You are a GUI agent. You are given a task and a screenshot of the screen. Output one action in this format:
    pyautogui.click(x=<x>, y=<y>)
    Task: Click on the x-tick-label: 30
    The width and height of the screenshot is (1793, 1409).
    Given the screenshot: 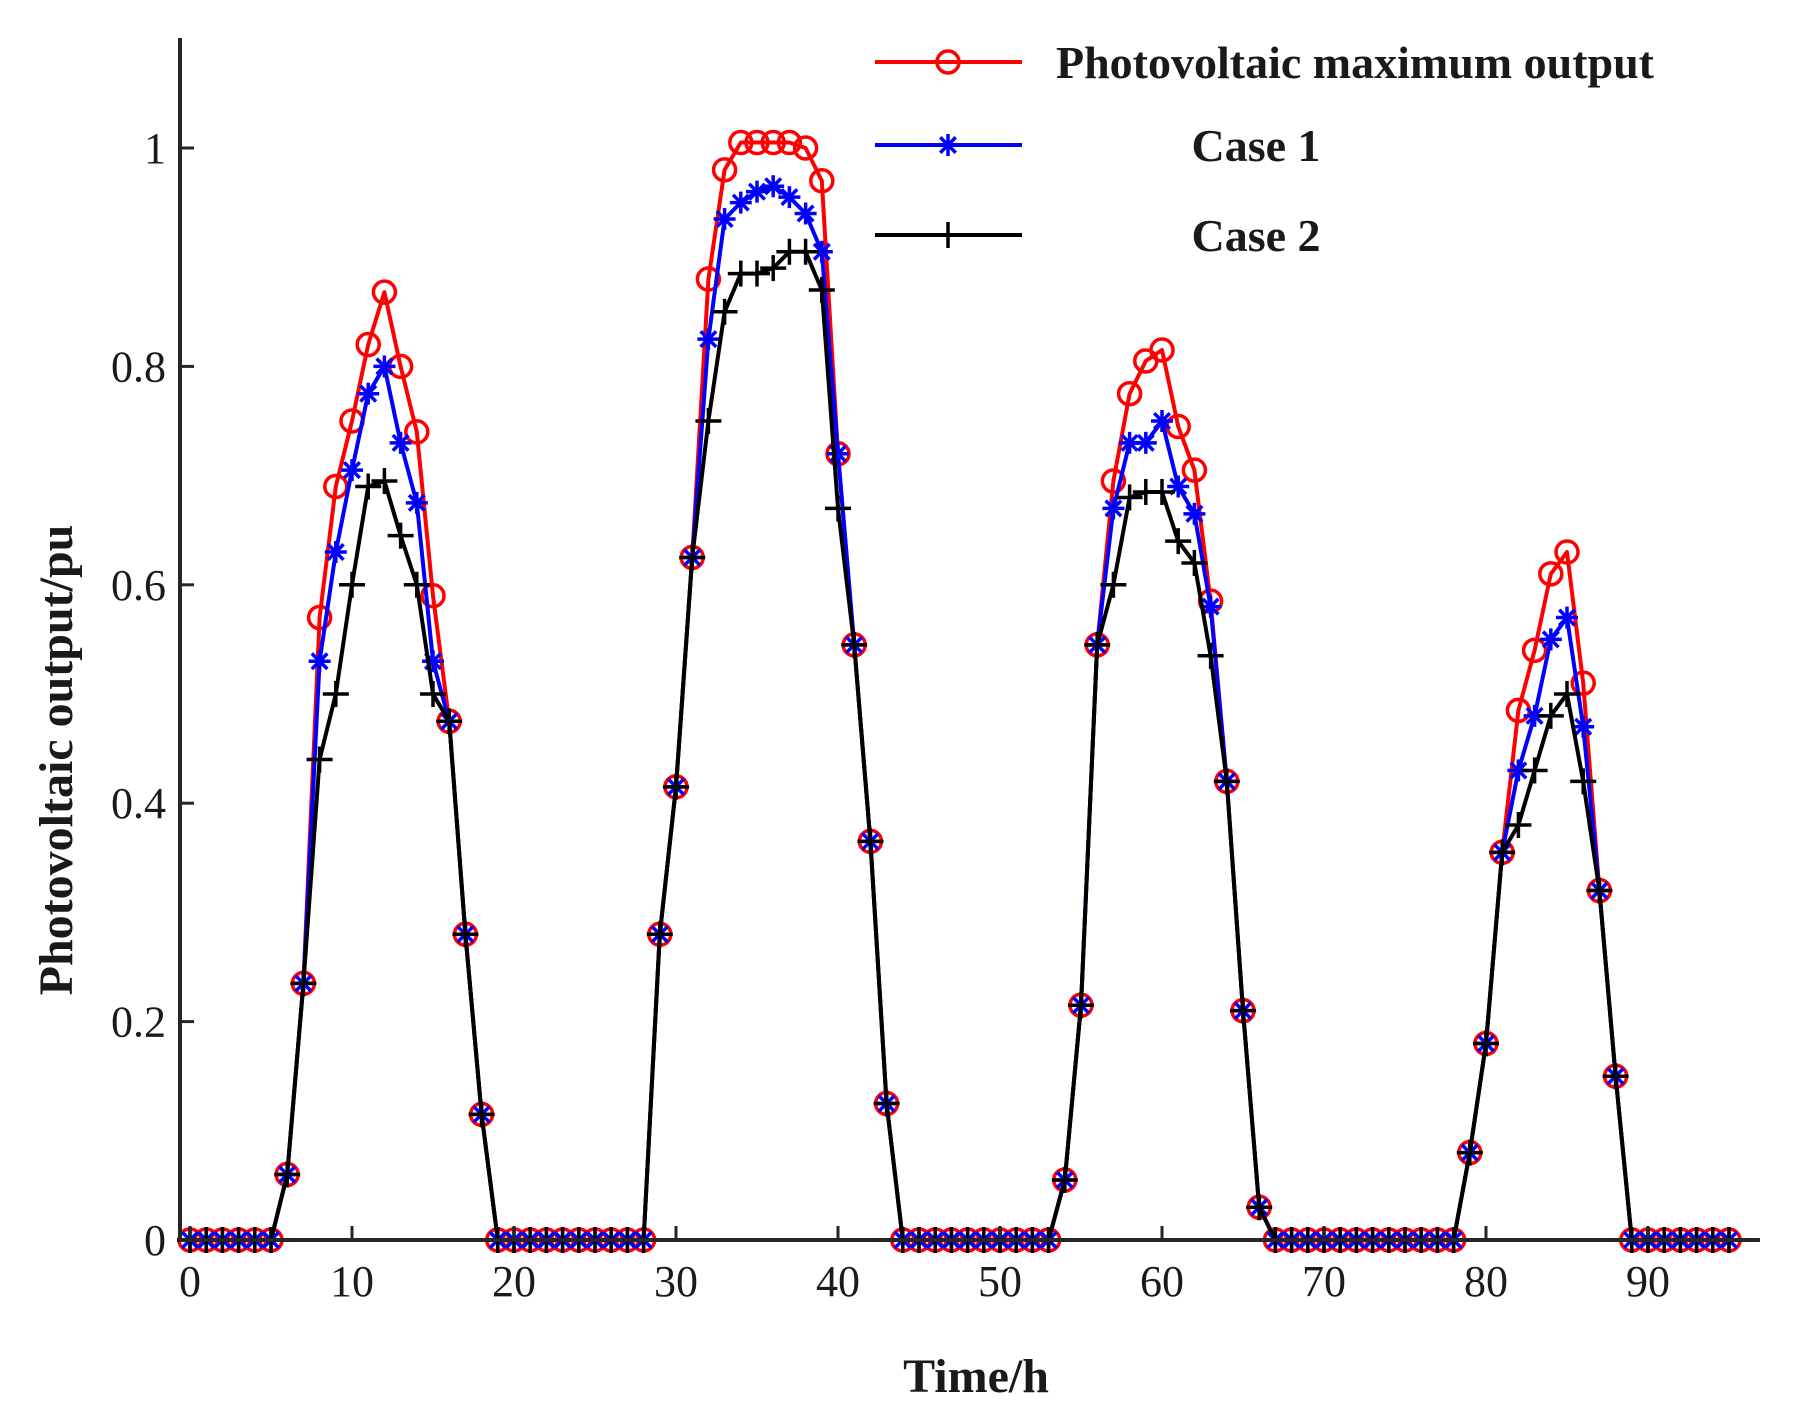 What is the action you would take?
    pyautogui.click(x=676, y=1281)
    